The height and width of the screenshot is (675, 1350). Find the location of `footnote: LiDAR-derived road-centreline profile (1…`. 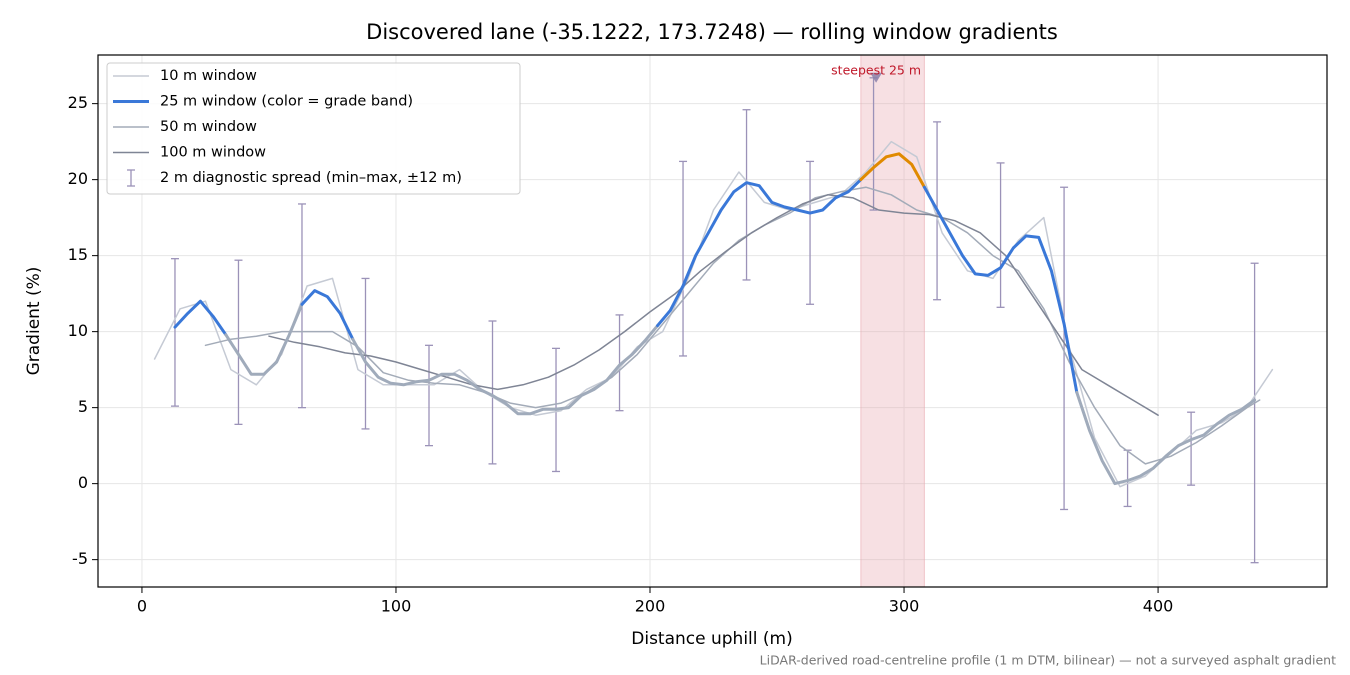

footnote: LiDAR-derived road-centreline profile (1… is located at coordinates (1048, 660).